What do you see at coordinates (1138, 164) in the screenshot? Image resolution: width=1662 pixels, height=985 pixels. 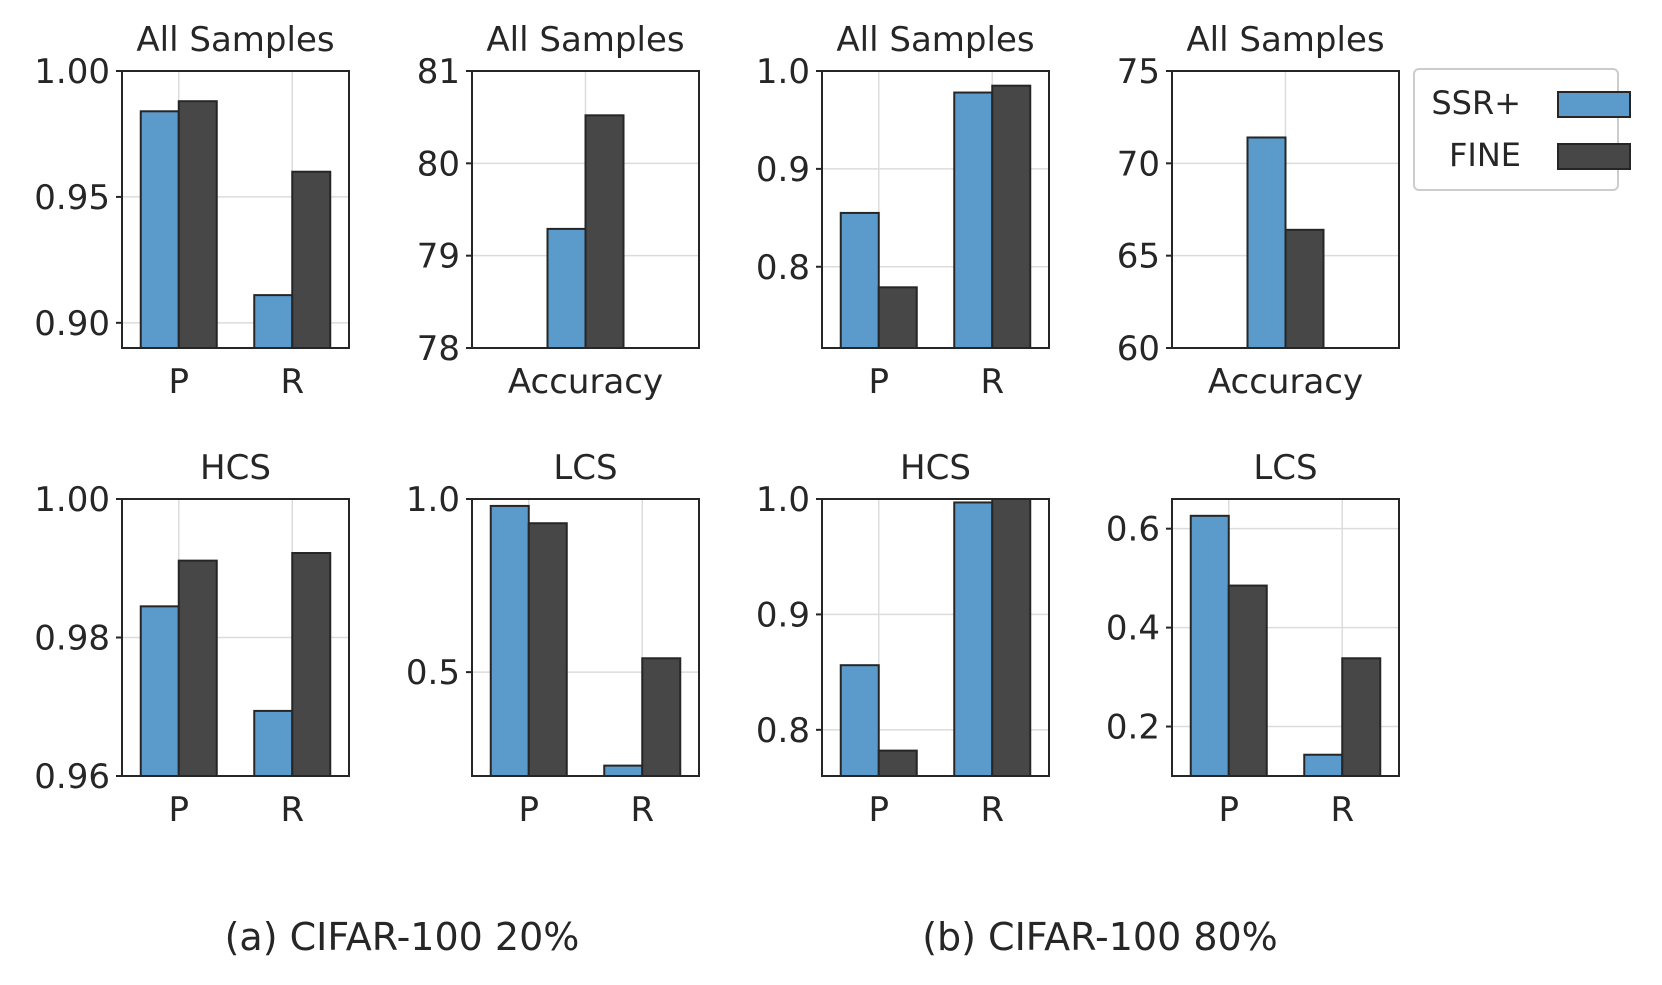 I see `y-tick-label: 70` at bounding box center [1138, 164].